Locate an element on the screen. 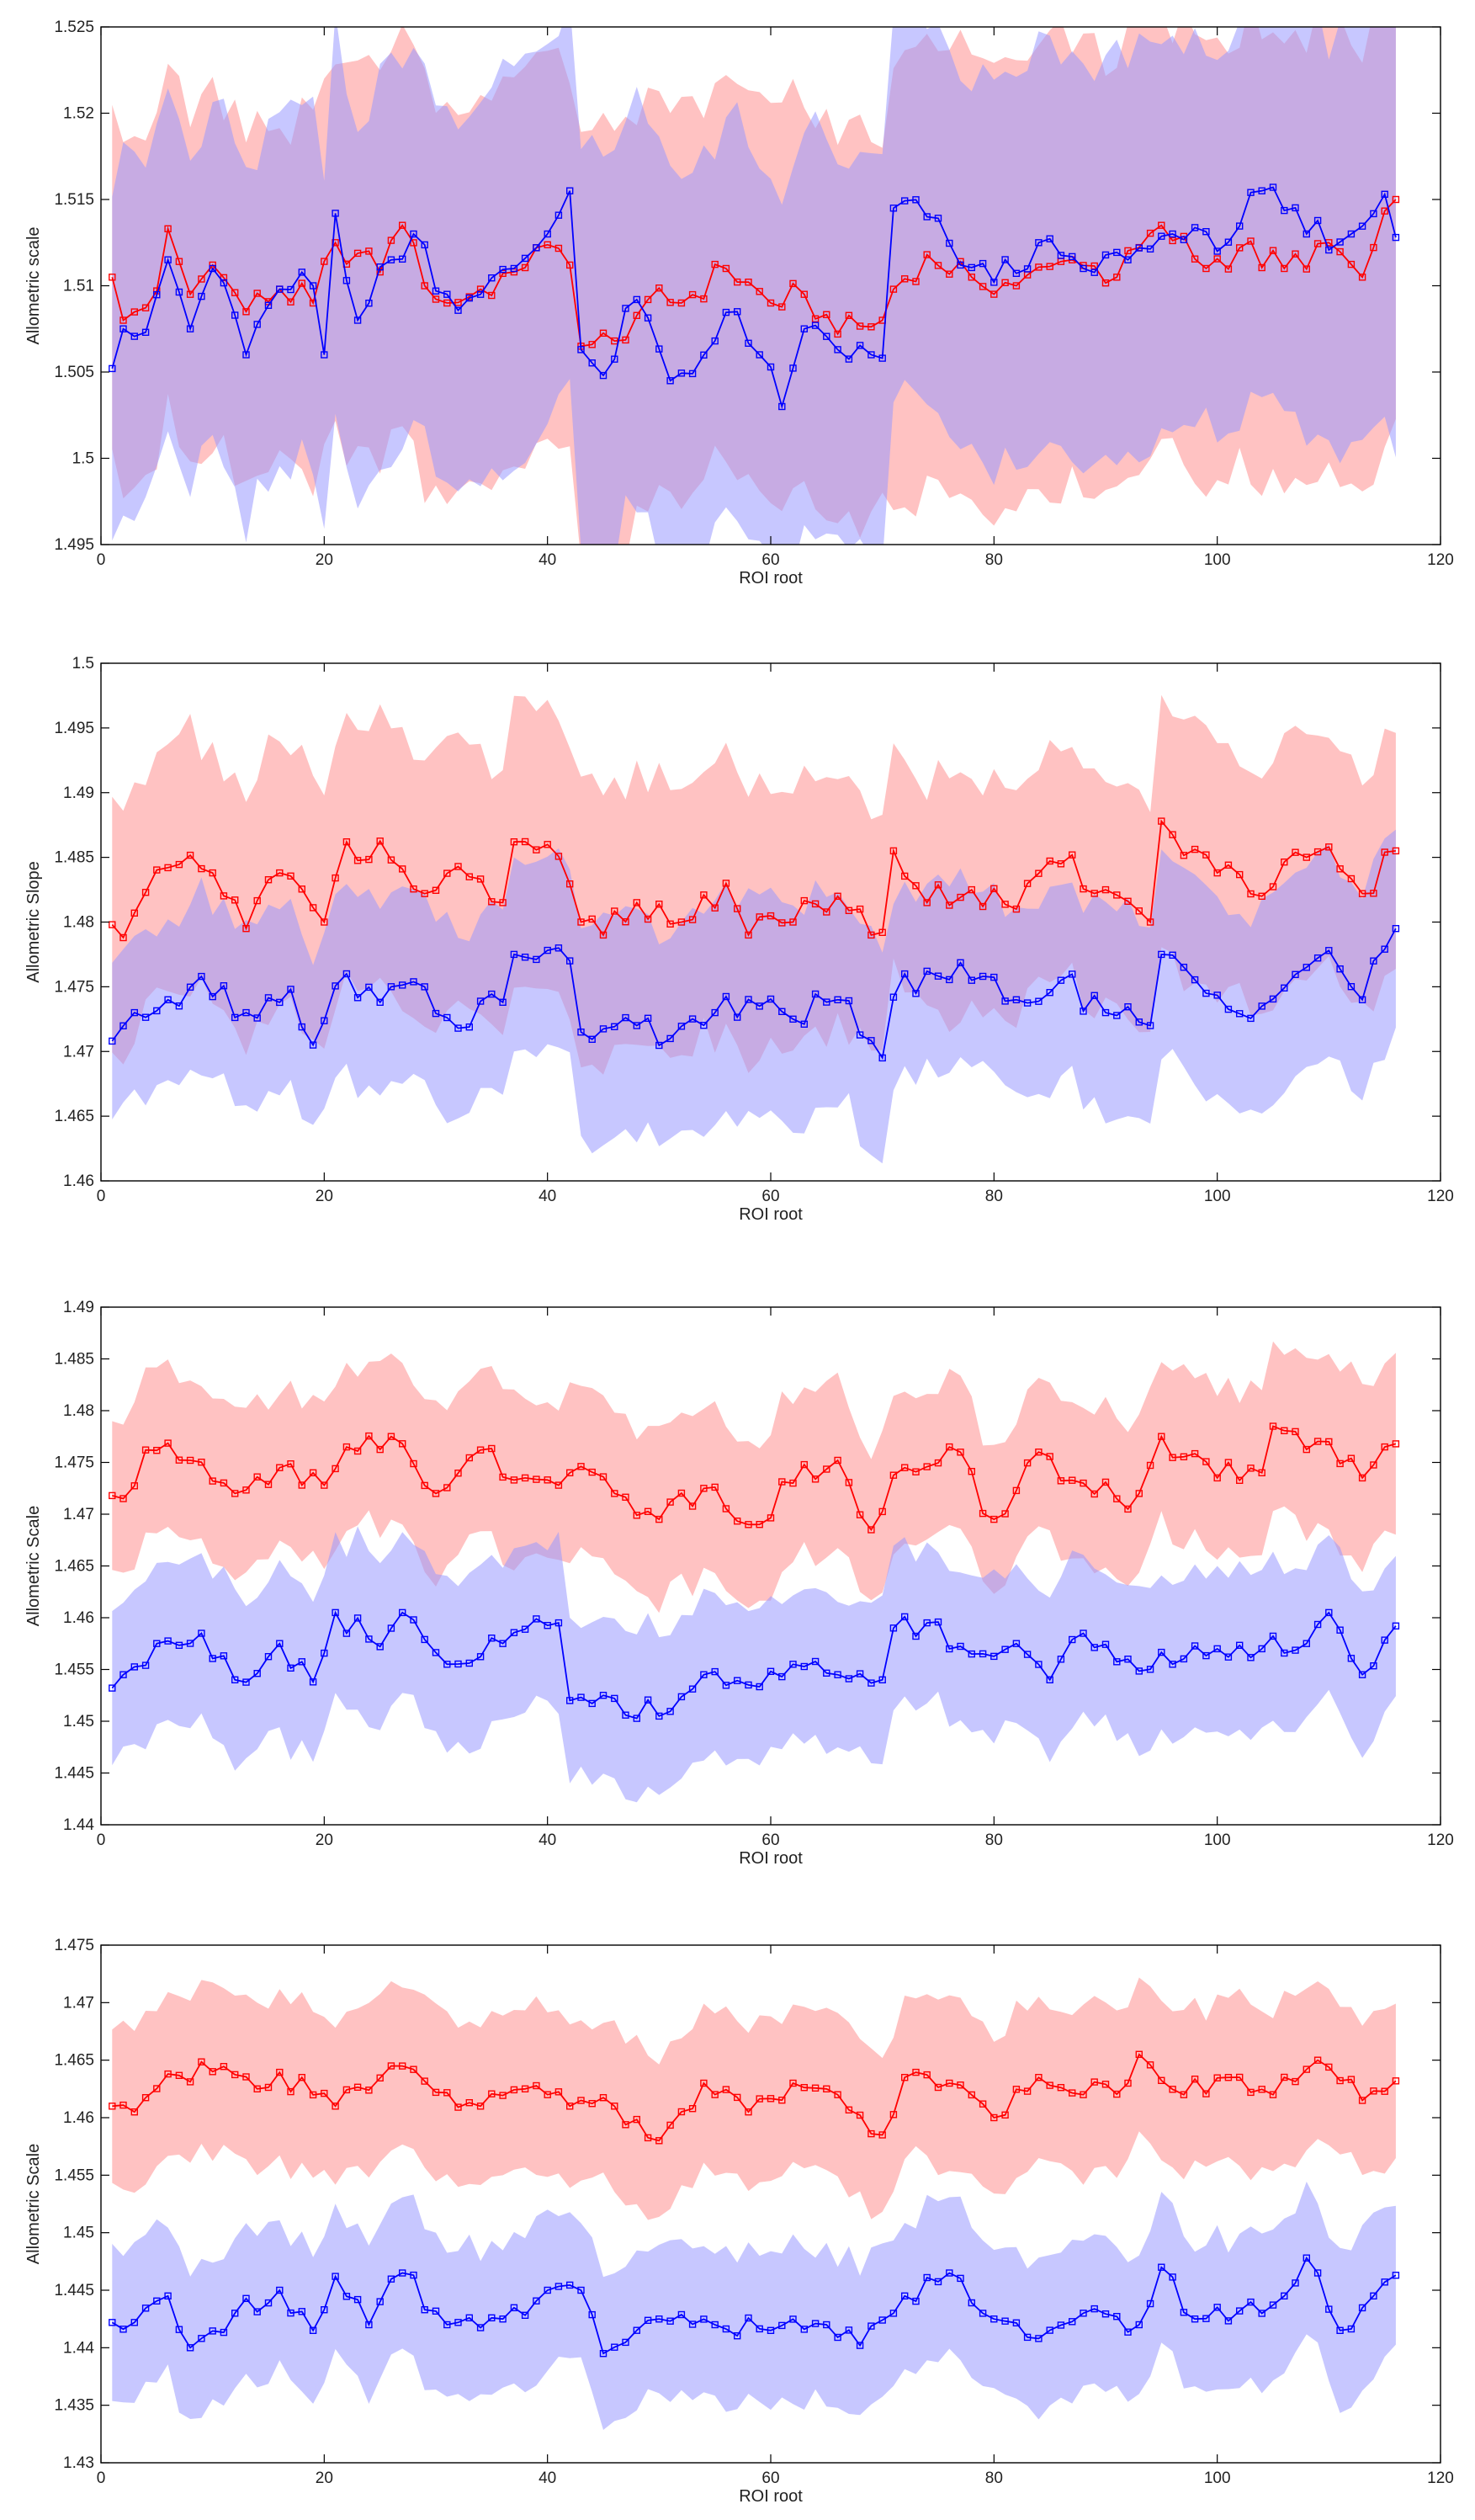  x-tick-label: 80 is located at coordinates (994, 2478).